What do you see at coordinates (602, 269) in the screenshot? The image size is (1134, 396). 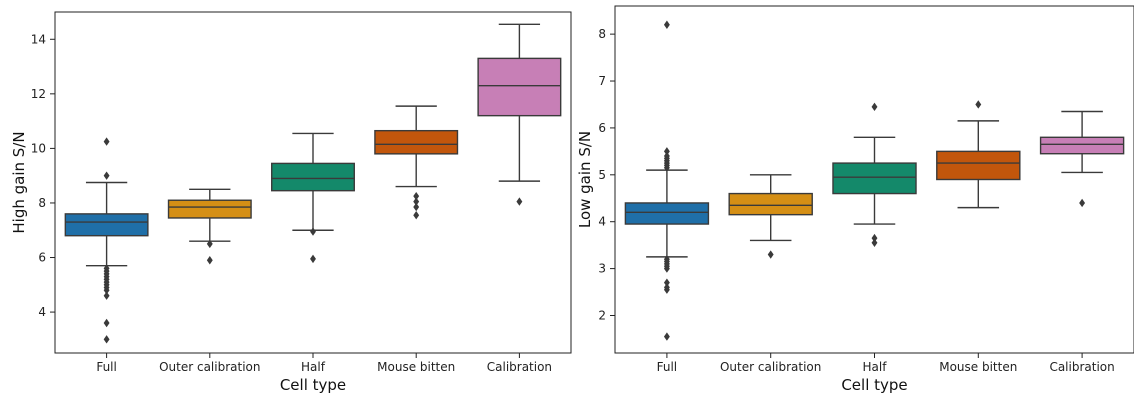 I see `y-tick-label: 3` at bounding box center [602, 269].